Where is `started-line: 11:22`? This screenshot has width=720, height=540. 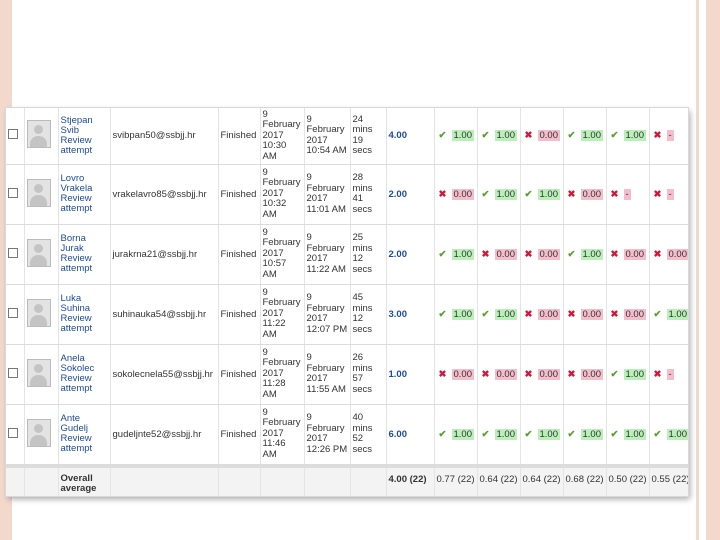 started-line: 11:22 is located at coordinates (274, 324).